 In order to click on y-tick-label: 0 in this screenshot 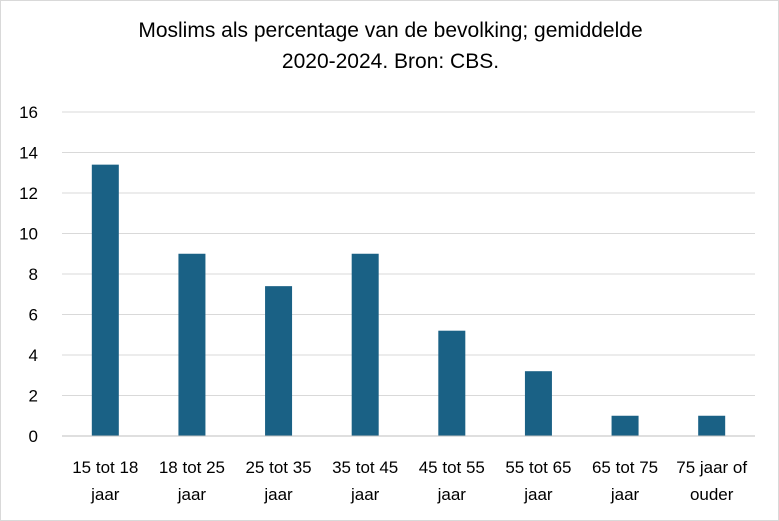, I will do `click(33, 436)`.